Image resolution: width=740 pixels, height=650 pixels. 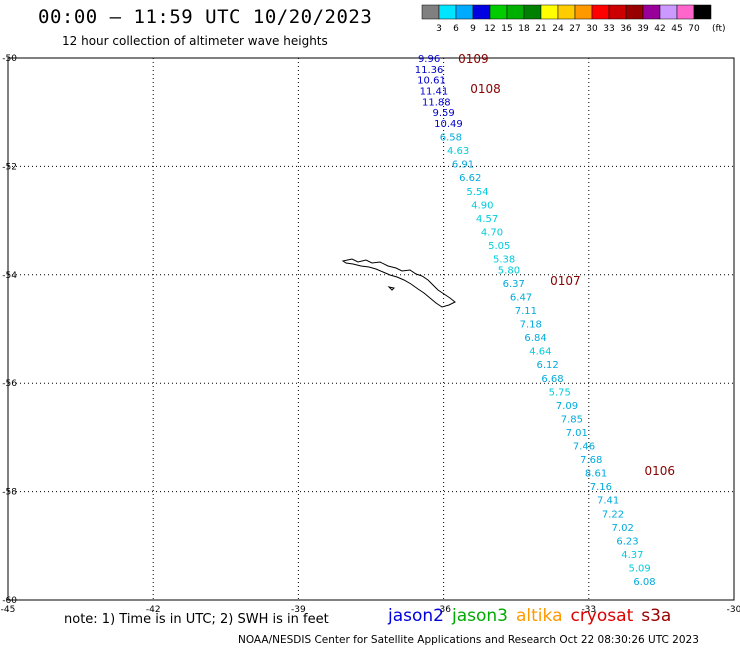 I want to click on color-scale-label: 70, so click(x=694, y=29).